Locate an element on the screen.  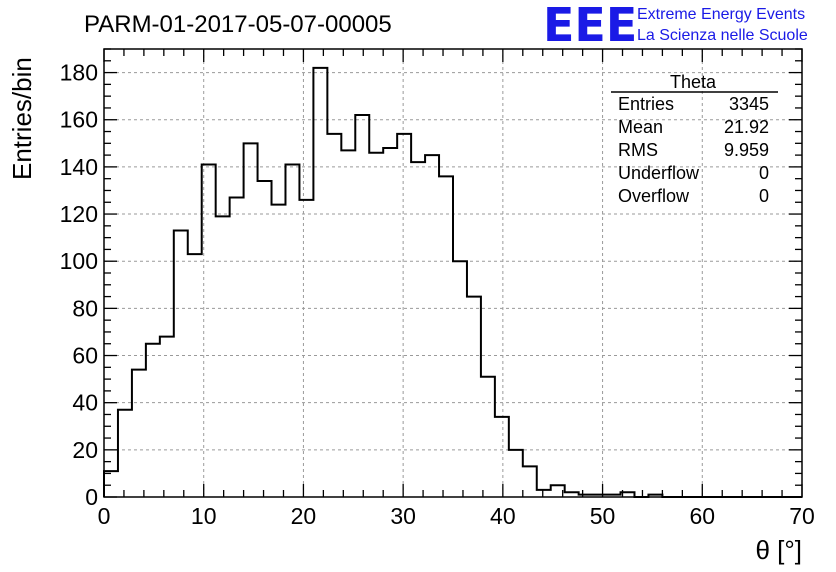
x-tick-label: 10 is located at coordinates (204, 516).